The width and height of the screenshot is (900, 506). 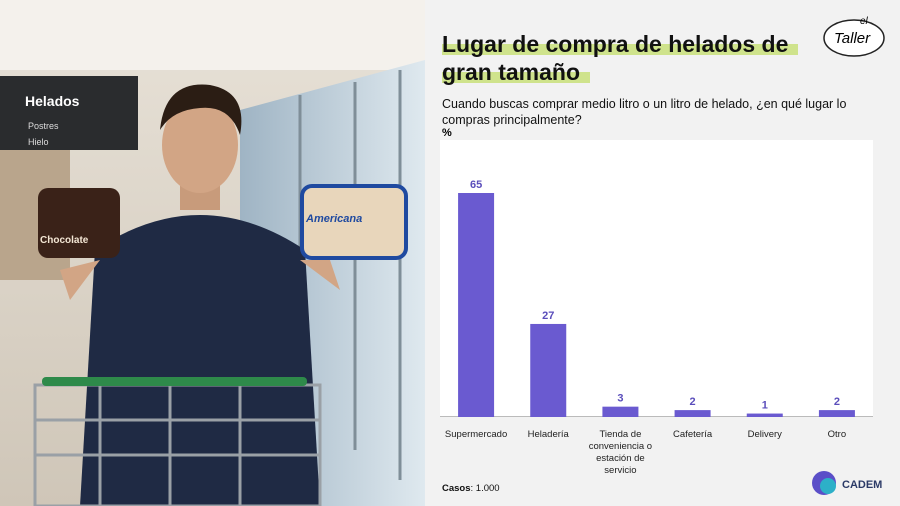 What do you see at coordinates (764, 434) in the screenshot?
I see `x-tick-label: Delivery` at bounding box center [764, 434].